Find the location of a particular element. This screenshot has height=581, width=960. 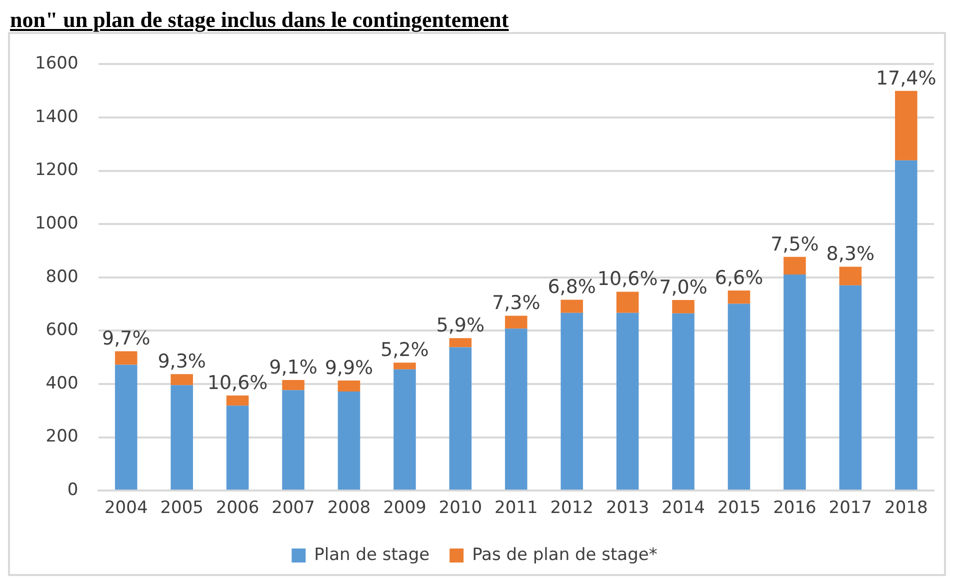

y-tick-label: 600 is located at coordinates (62, 330).